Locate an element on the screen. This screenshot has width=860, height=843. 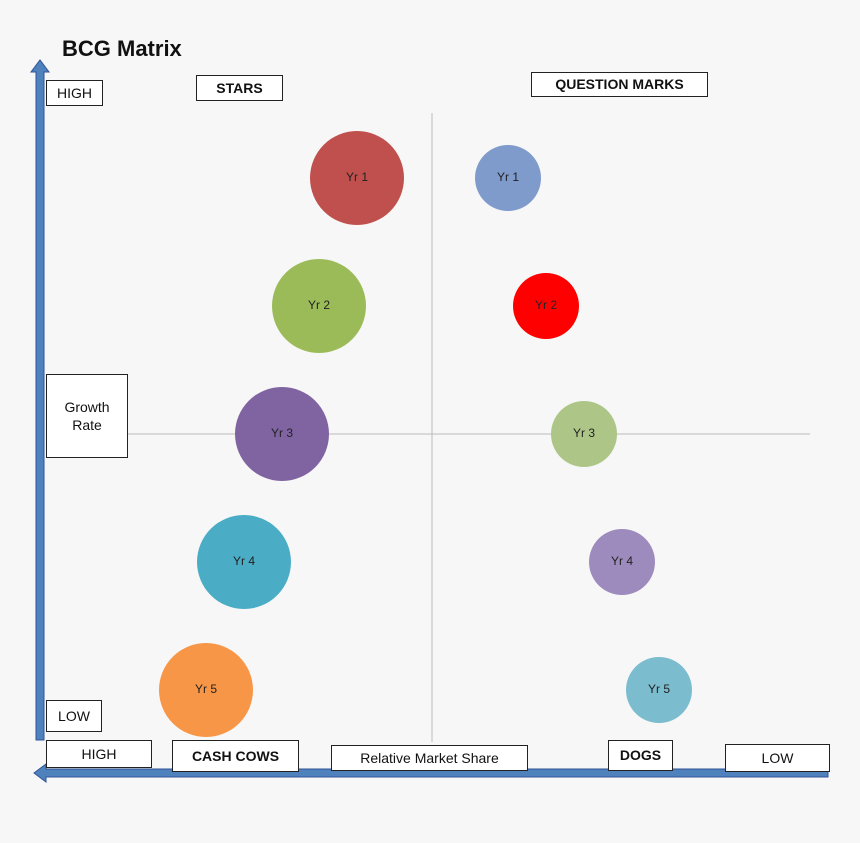
question-marks-label: QUESTION MARKS is located at coordinates (619, 84).